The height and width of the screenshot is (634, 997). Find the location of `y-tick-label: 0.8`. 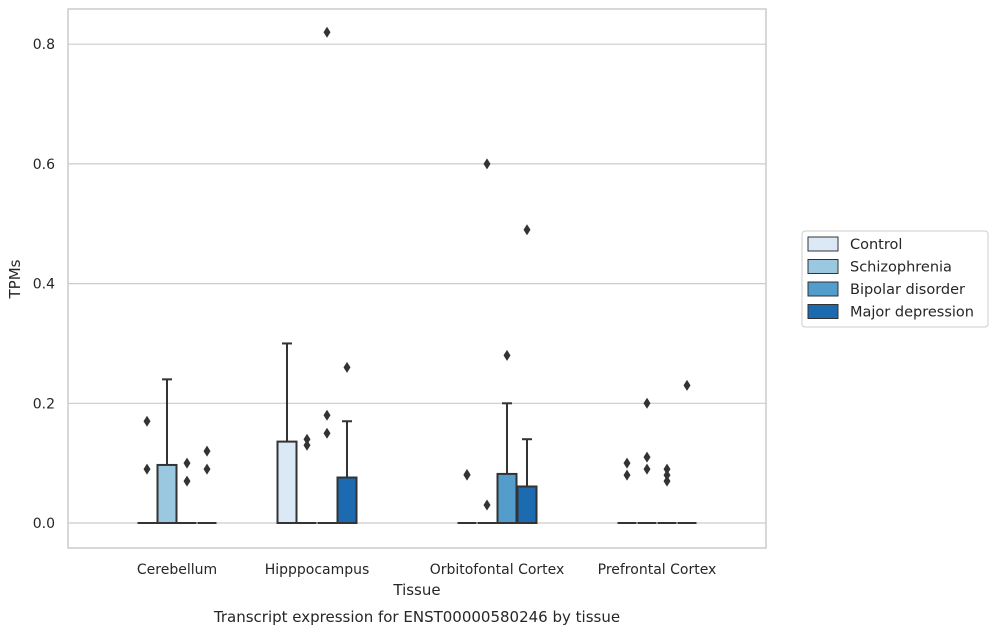

y-tick-label: 0.8 is located at coordinates (44, 45).